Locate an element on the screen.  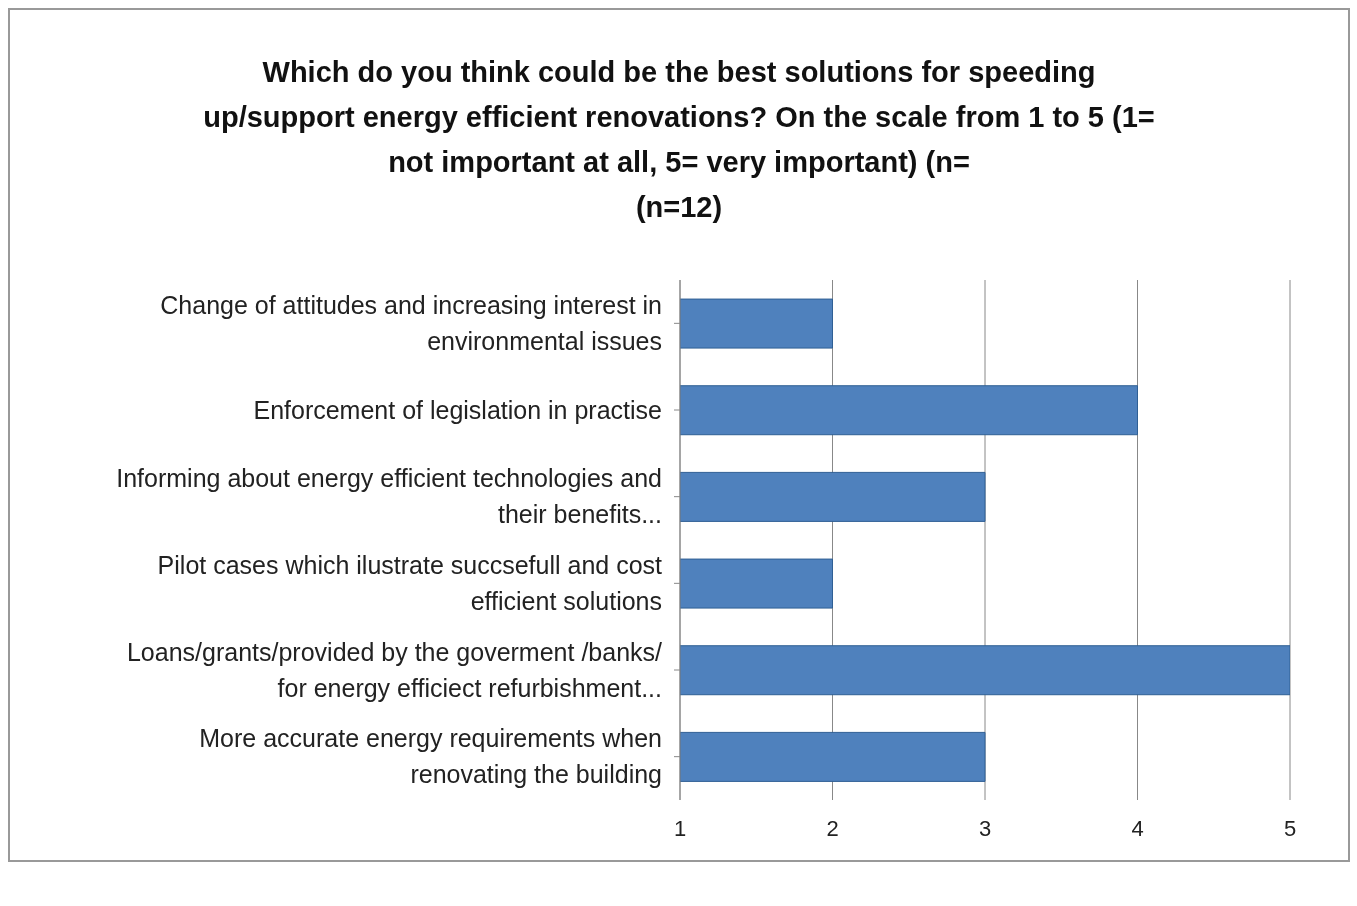
chart-title: Which do you think could be the best solutions for speeding up/support energy efficient renovations? On the scale from 1 to 5 (1= not important at all, 5= very important) (n= (n=12) is located at coordinates (679, 140).